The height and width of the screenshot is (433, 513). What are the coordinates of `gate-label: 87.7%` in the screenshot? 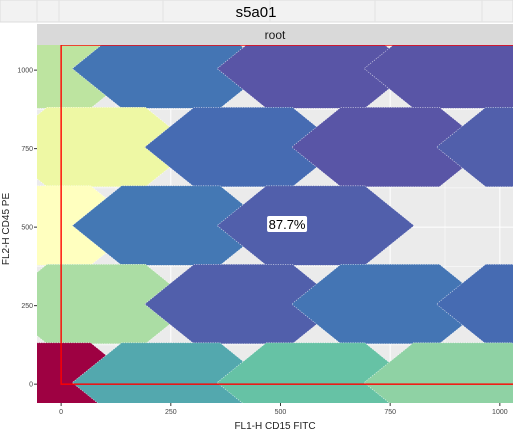 It's located at (287, 224).